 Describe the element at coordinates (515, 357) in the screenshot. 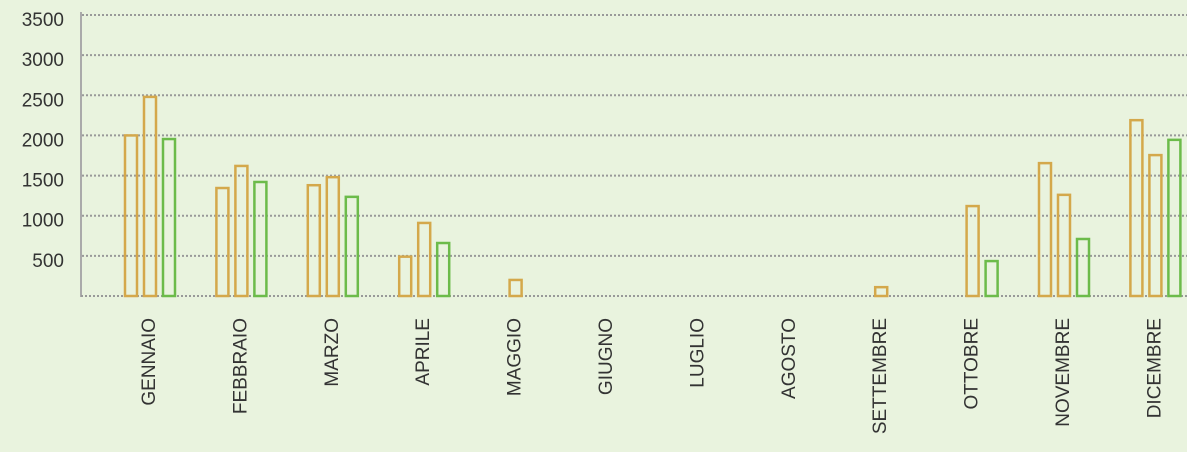

I see `x-tick-label: MAGGIO` at that location.